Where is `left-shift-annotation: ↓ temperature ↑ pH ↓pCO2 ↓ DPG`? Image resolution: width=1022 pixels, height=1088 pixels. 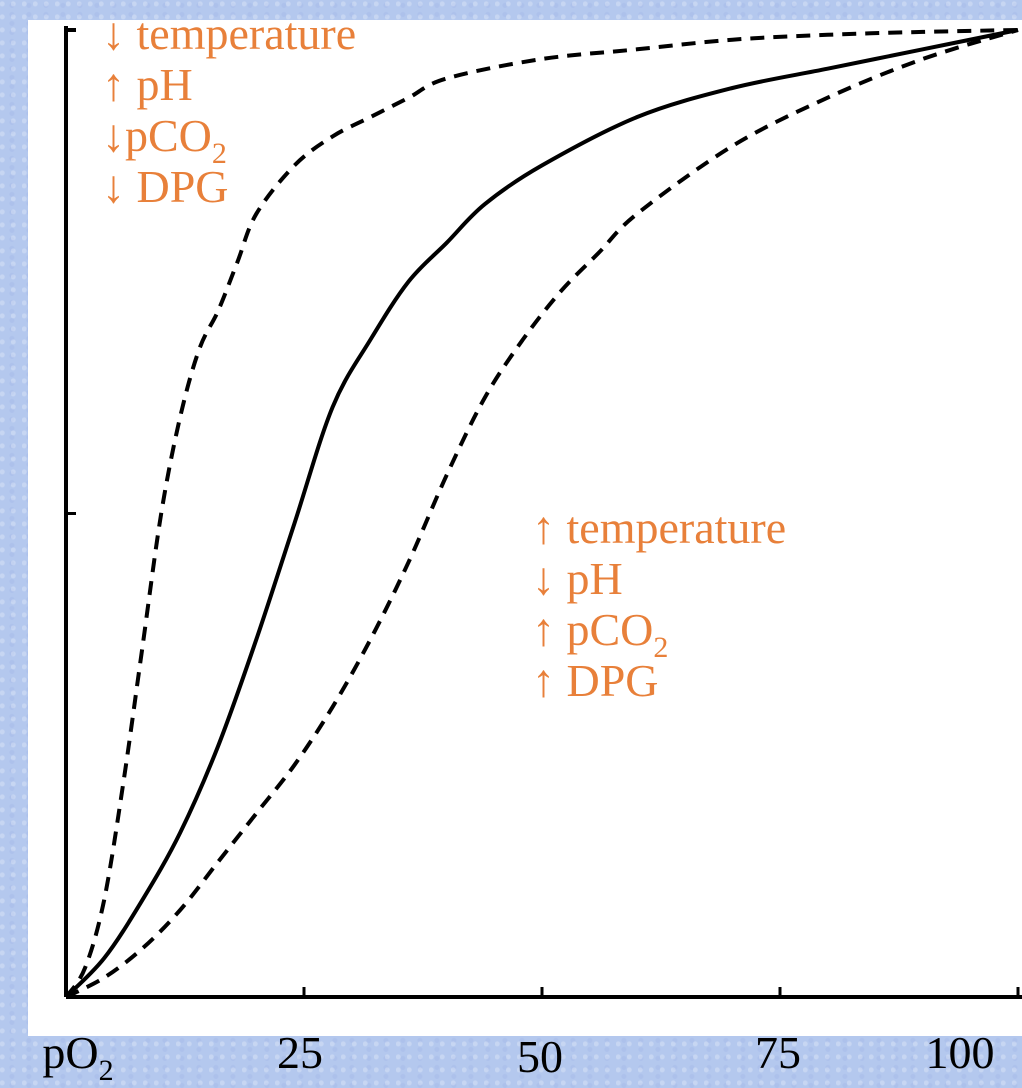
left-shift-annotation: ↓ temperature ↑ pH ↓pCO2 ↓ DPG is located at coordinates (229, 110).